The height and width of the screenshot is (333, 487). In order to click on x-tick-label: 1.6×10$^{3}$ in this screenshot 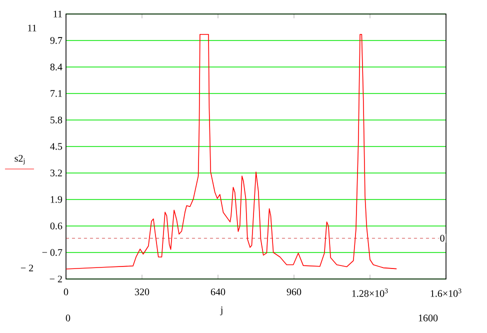, I will do `click(446, 292)`.